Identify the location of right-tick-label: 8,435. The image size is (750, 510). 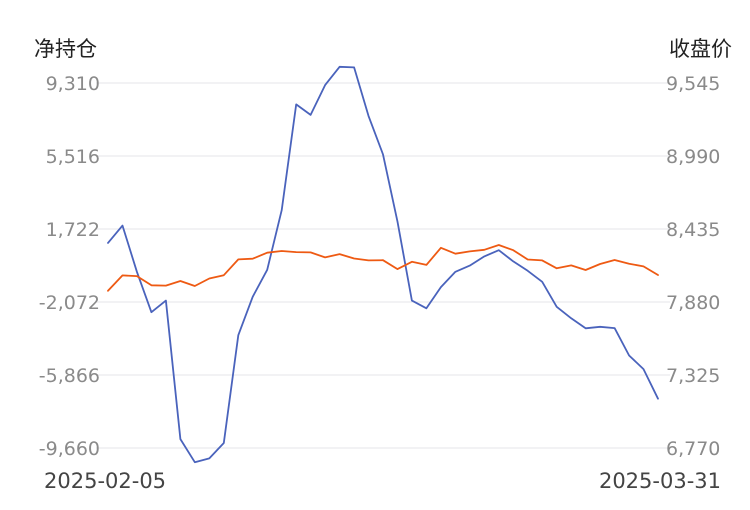
(693, 230).